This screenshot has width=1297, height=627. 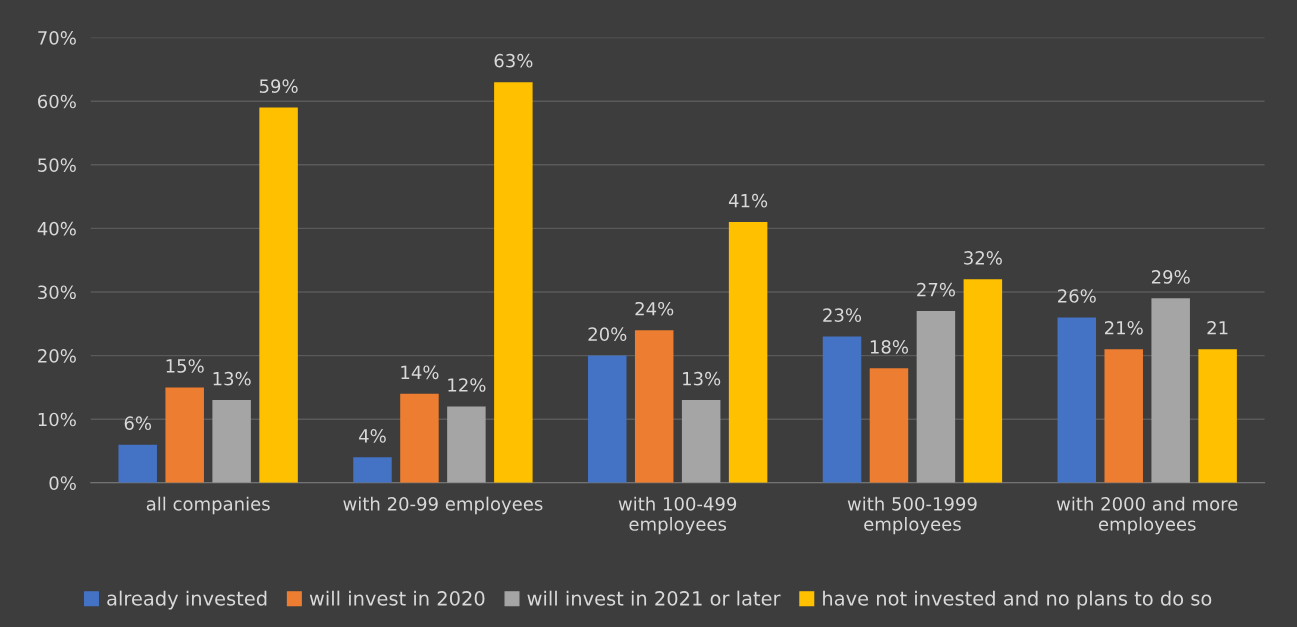 I want to click on y-tick-label: 20%, so click(x=57, y=356).